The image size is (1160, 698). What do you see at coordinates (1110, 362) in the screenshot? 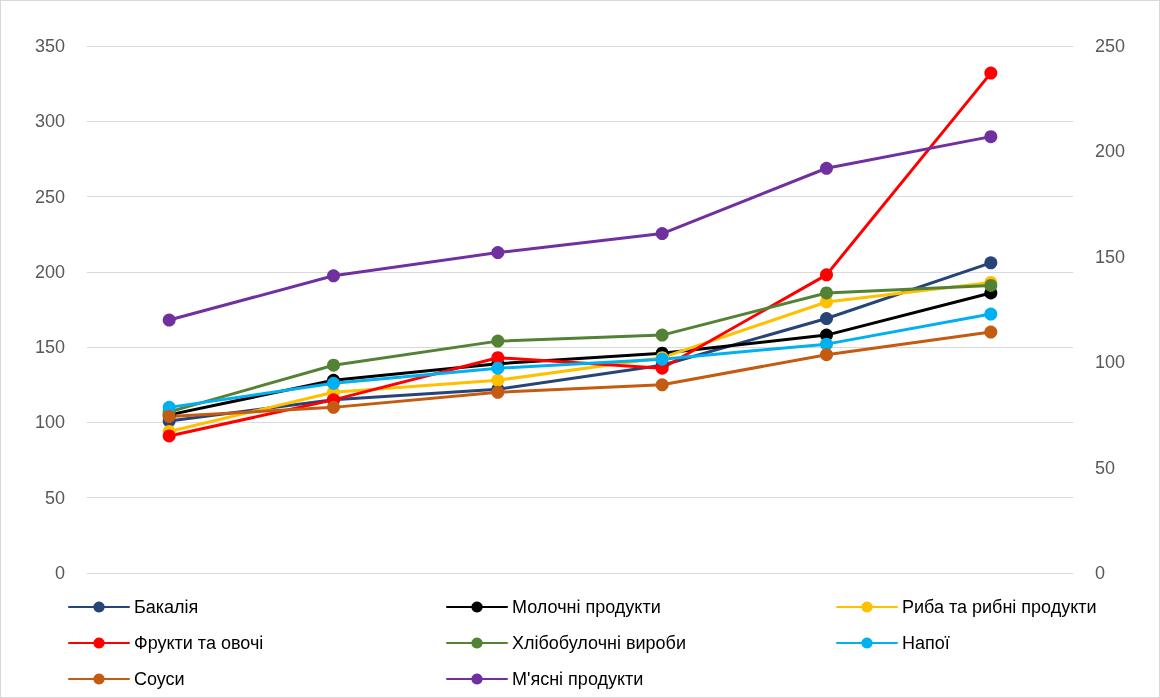
I see `y2-tick-label: 100` at bounding box center [1110, 362].